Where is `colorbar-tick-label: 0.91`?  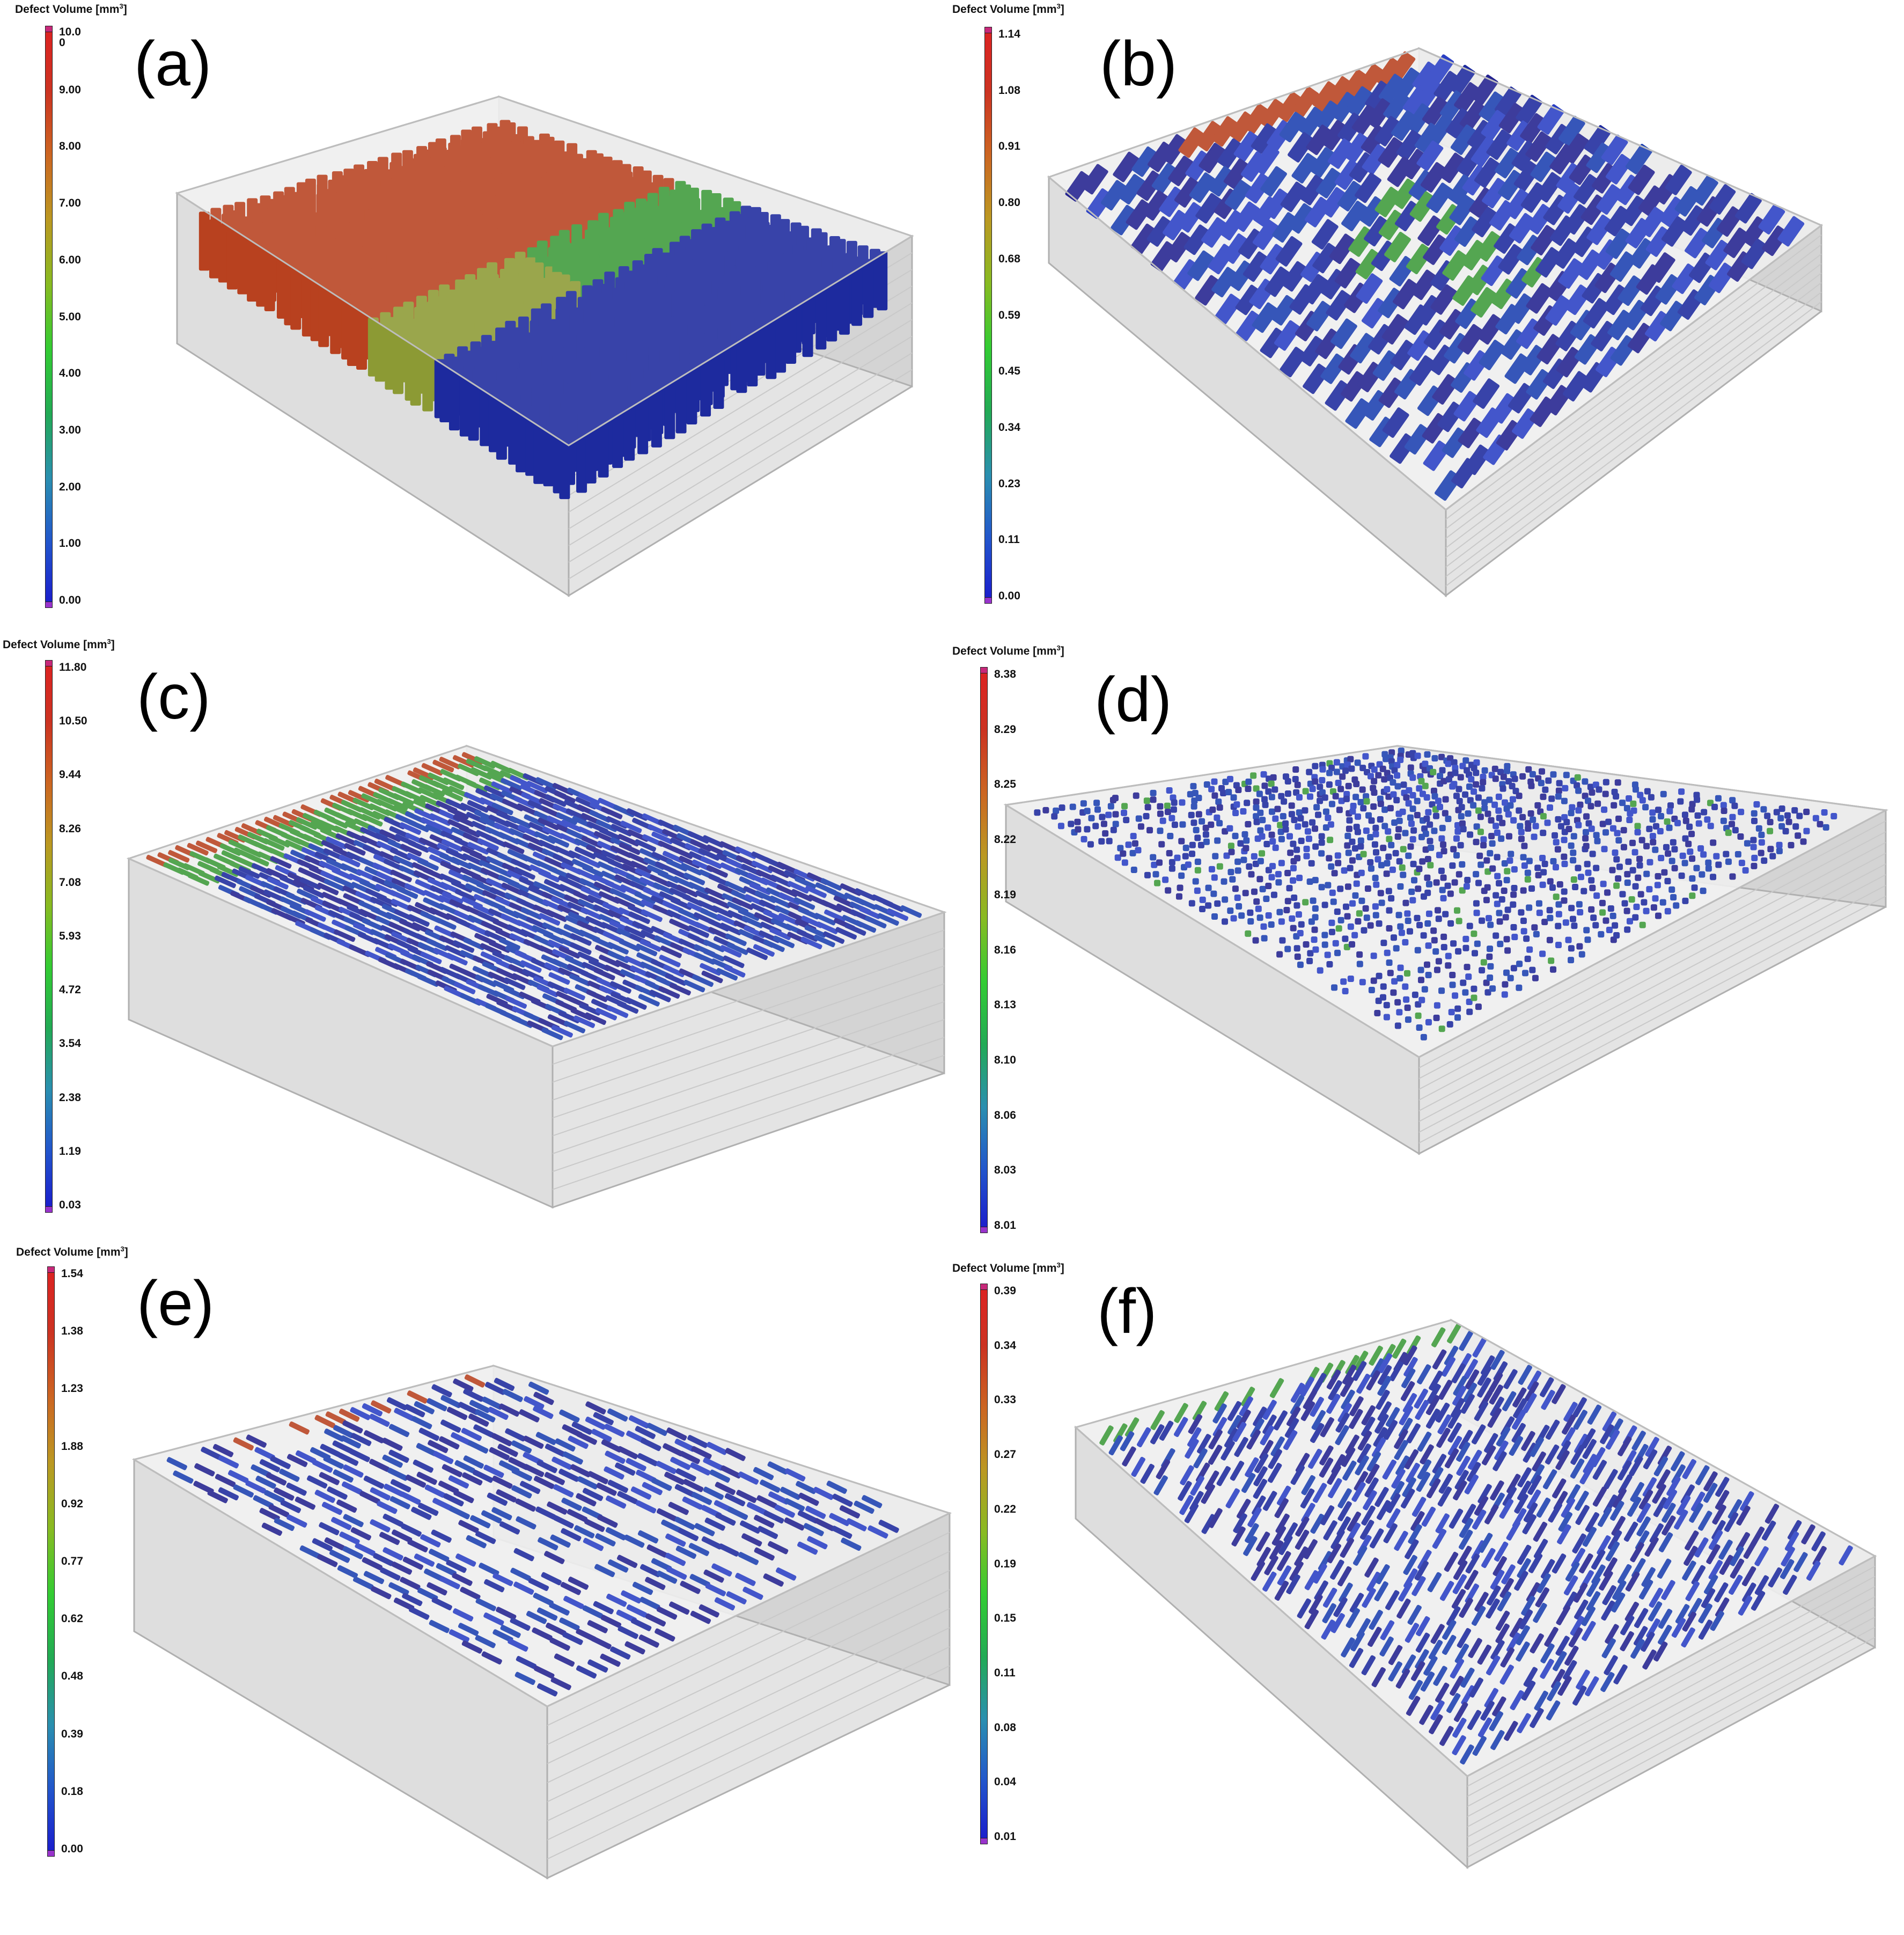
colorbar-tick-label: 0.91 is located at coordinates (1009, 146).